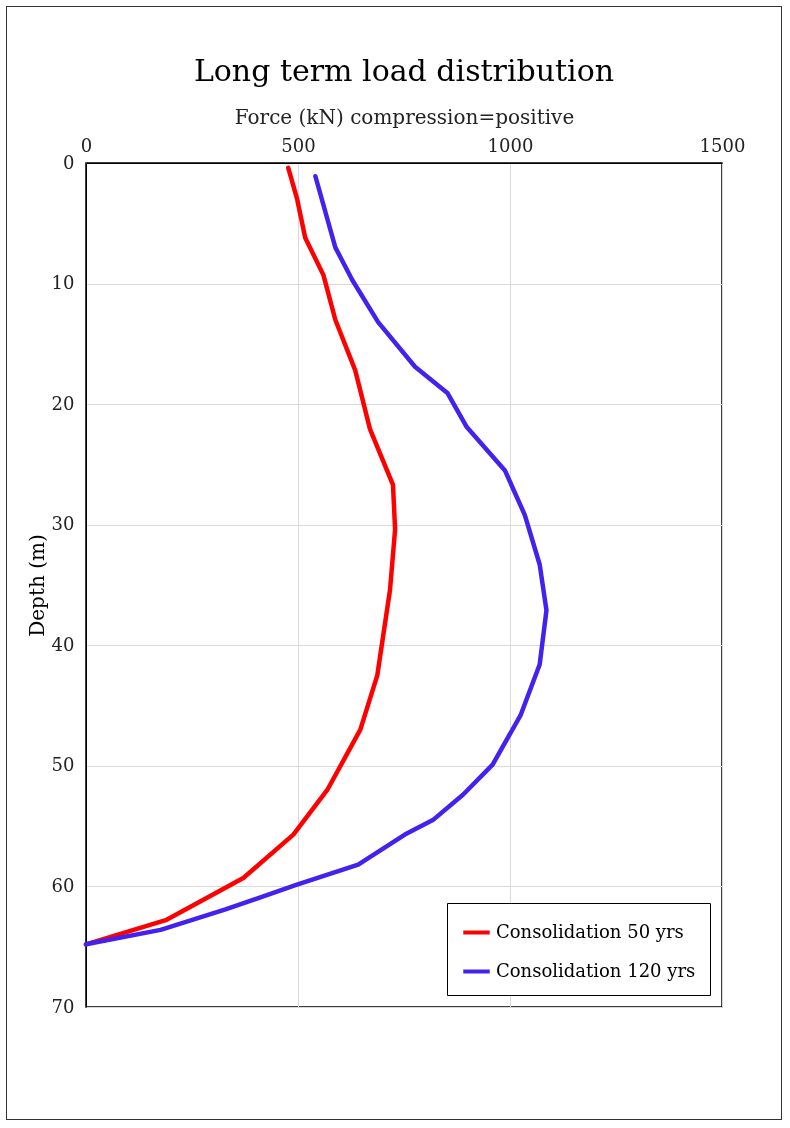 The width and height of the screenshot is (790, 1128). What do you see at coordinates (69, 162) in the screenshot?
I see `y-tick-label: 0` at bounding box center [69, 162].